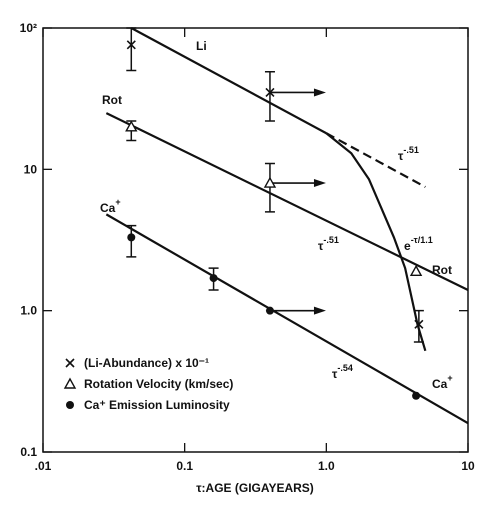 This screenshot has height=511, width=490. I want to click on legend-entry: (Li-Abundance) x 10⁻¹, so click(137, 363).